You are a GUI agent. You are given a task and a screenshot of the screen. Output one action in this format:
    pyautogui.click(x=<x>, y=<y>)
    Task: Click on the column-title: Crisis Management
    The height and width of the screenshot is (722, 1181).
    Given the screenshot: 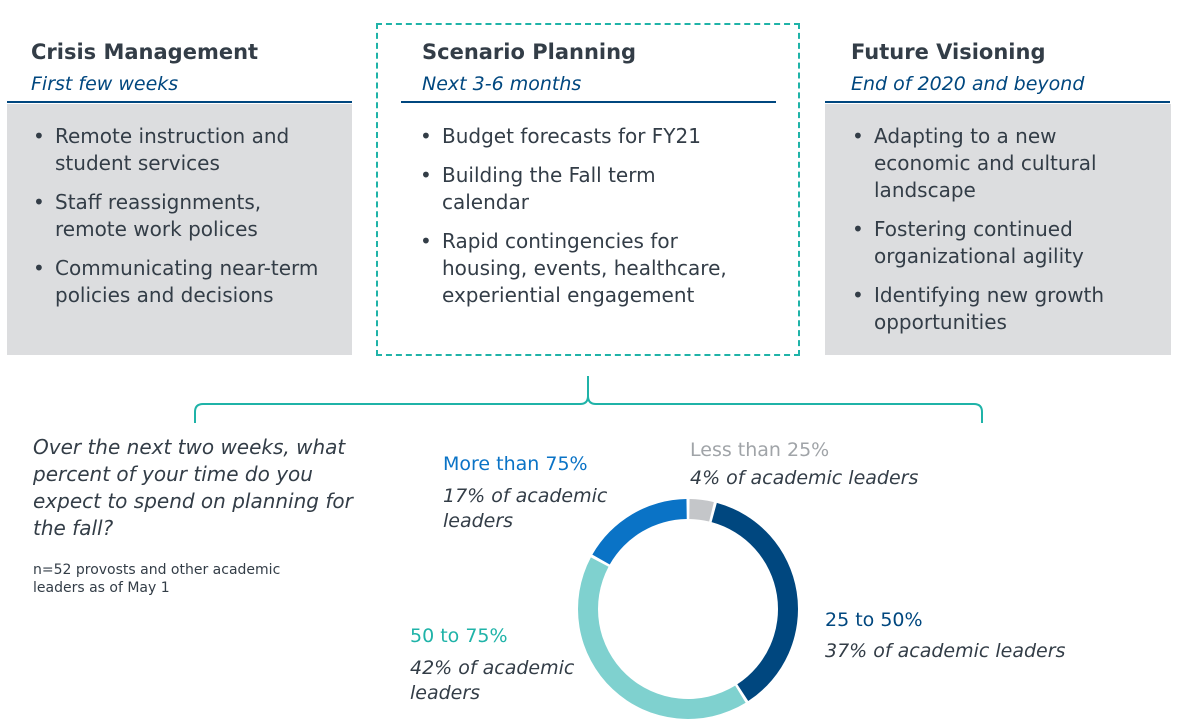 What is the action you would take?
    pyautogui.click(x=145, y=52)
    